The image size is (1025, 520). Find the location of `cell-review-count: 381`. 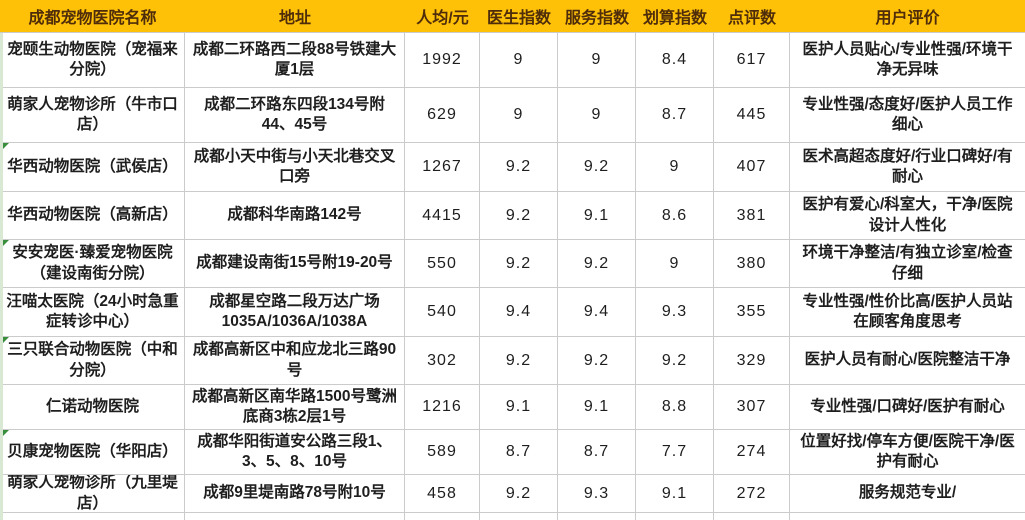

cell-review-count: 381 is located at coordinates (752, 216).